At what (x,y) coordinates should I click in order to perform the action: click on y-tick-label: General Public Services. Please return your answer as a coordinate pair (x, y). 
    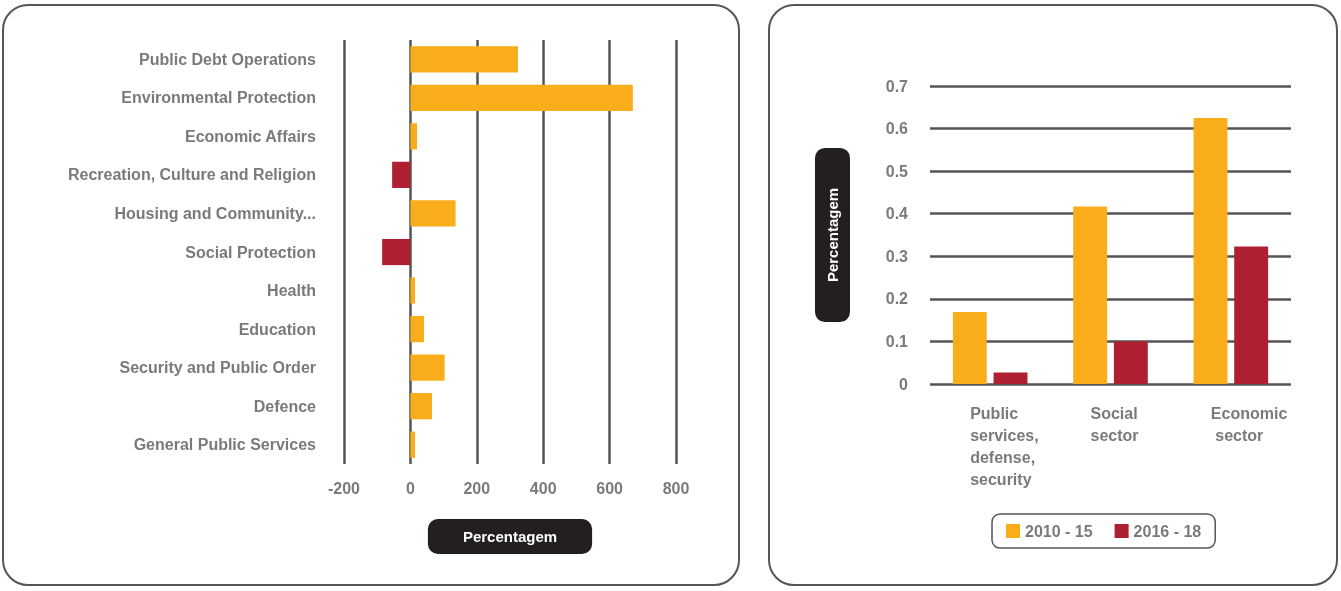
    Looking at the image, I should click on (225, 445).